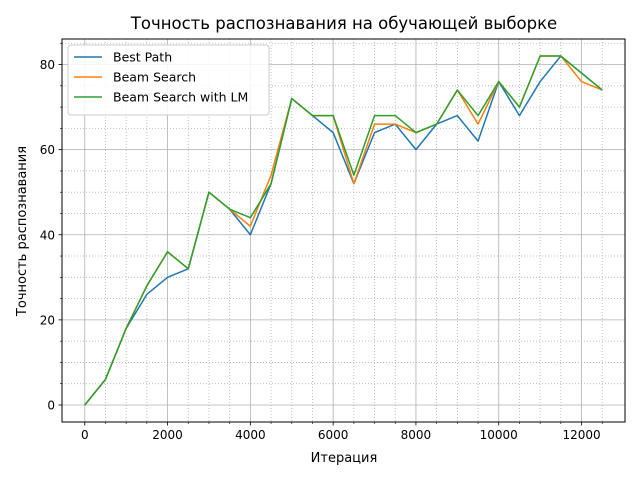  I want to click on legend: Best Path Beam Search Beam Search with LM, so click(168, 80).